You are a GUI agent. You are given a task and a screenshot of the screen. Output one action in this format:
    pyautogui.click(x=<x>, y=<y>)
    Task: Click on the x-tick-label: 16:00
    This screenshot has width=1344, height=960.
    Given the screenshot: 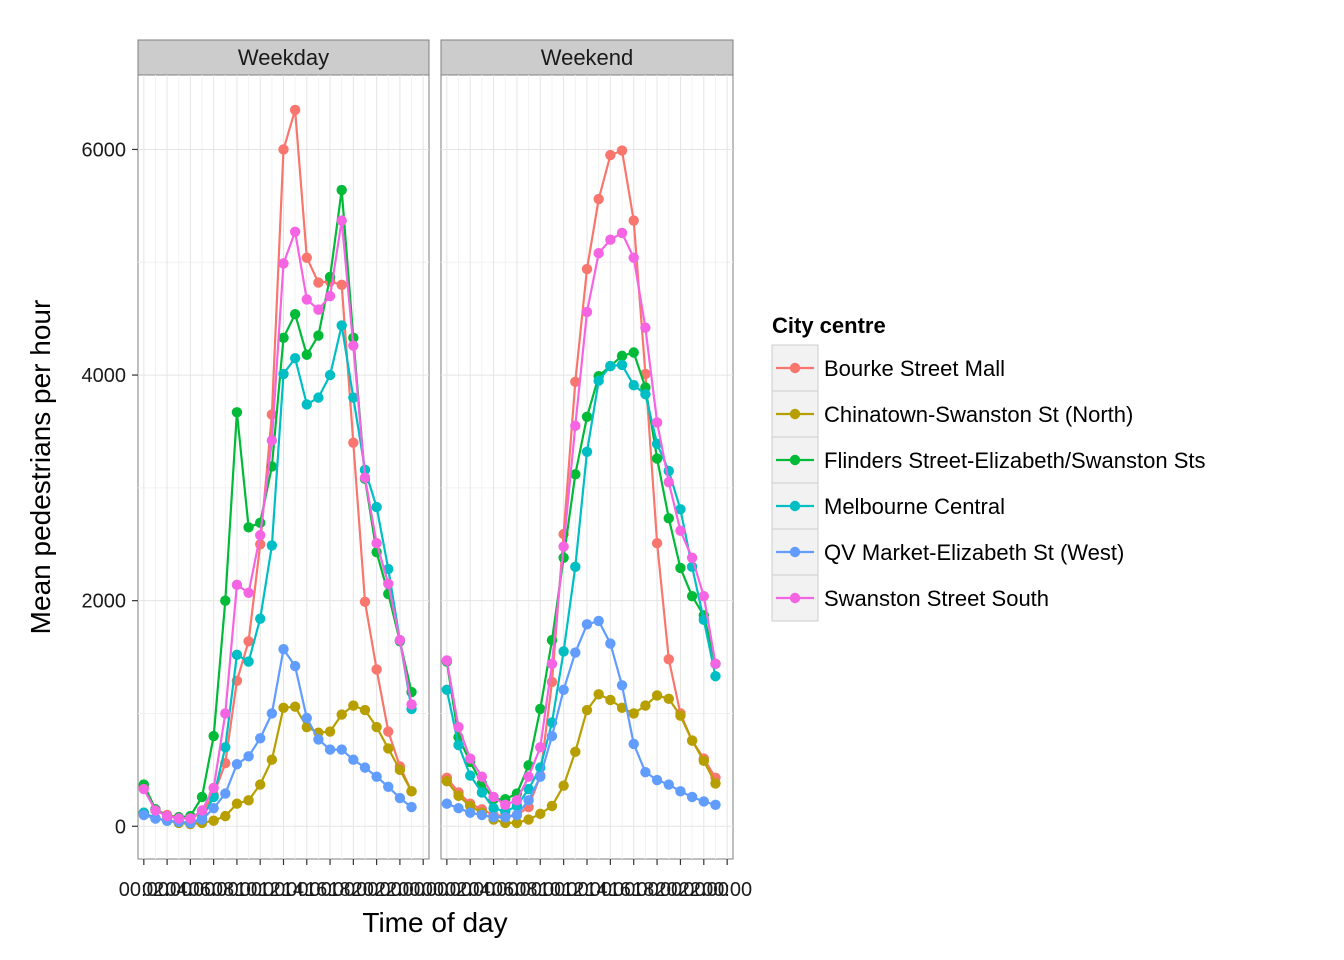 What is the action you would take?
    pyautogui.click(x=634, y=890)
    